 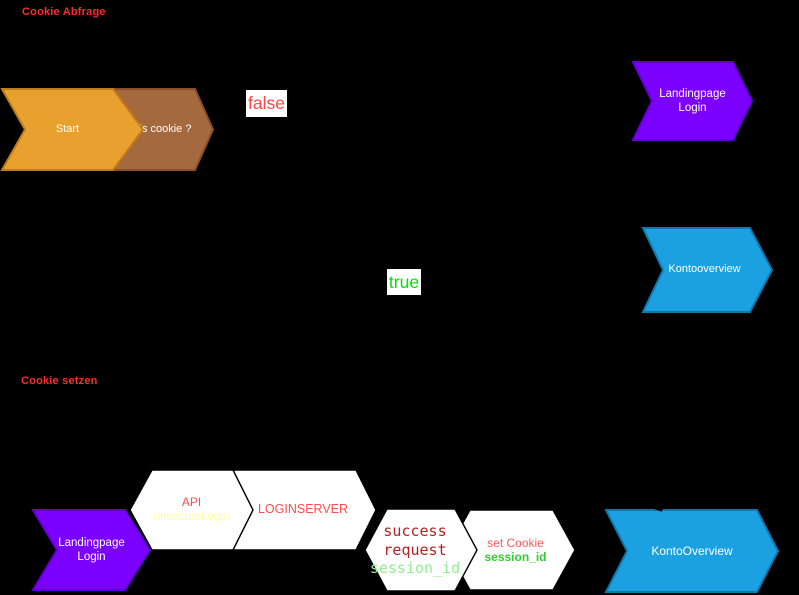 What do you see at coordinates (191, 510) in the screenshot?
I see `api-hexagon-shape` at bounding box center [191, 510].